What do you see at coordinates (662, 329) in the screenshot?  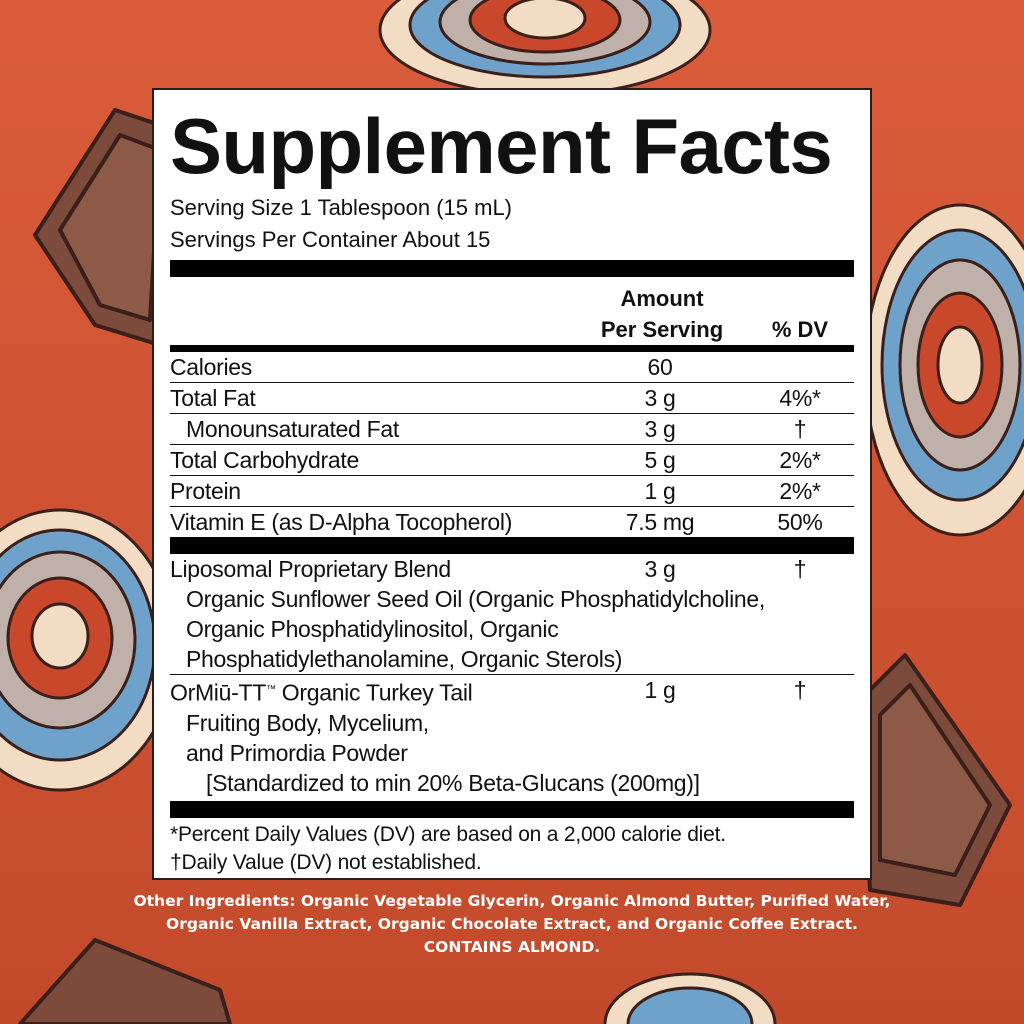 I see `amount-header-line2: Per Serving` at bounding box center [662, 329].